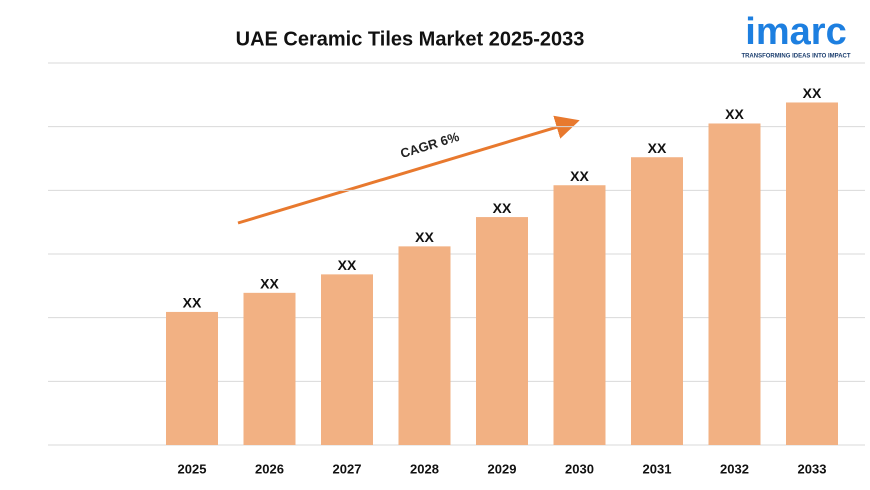  I want to click on cagr-arrow, so click(408, 170).